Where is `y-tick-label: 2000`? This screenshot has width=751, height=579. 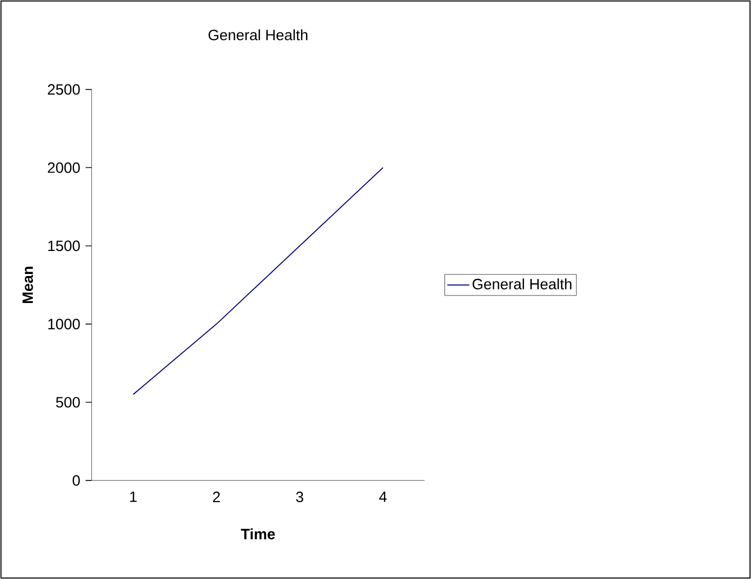 y-tick-label: 2000 is located at coordinates (64, 167).